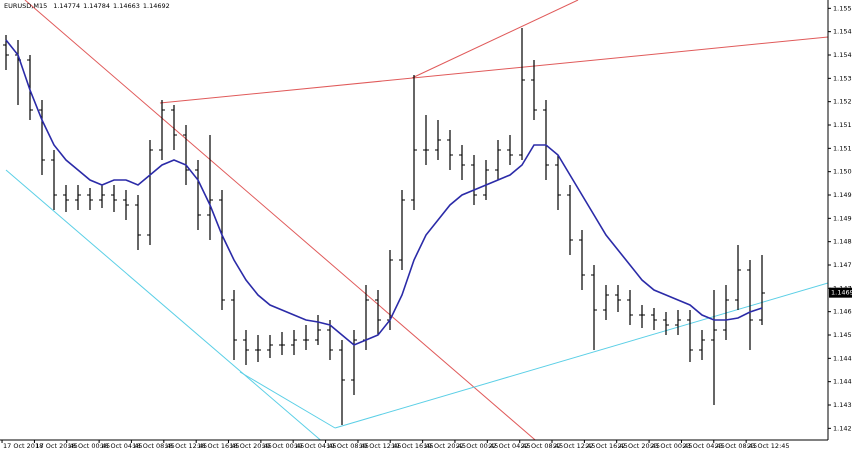 This screenshot has height=451, width=852. I want to click on y-tick-label: 1.14635, so click(842, 312).